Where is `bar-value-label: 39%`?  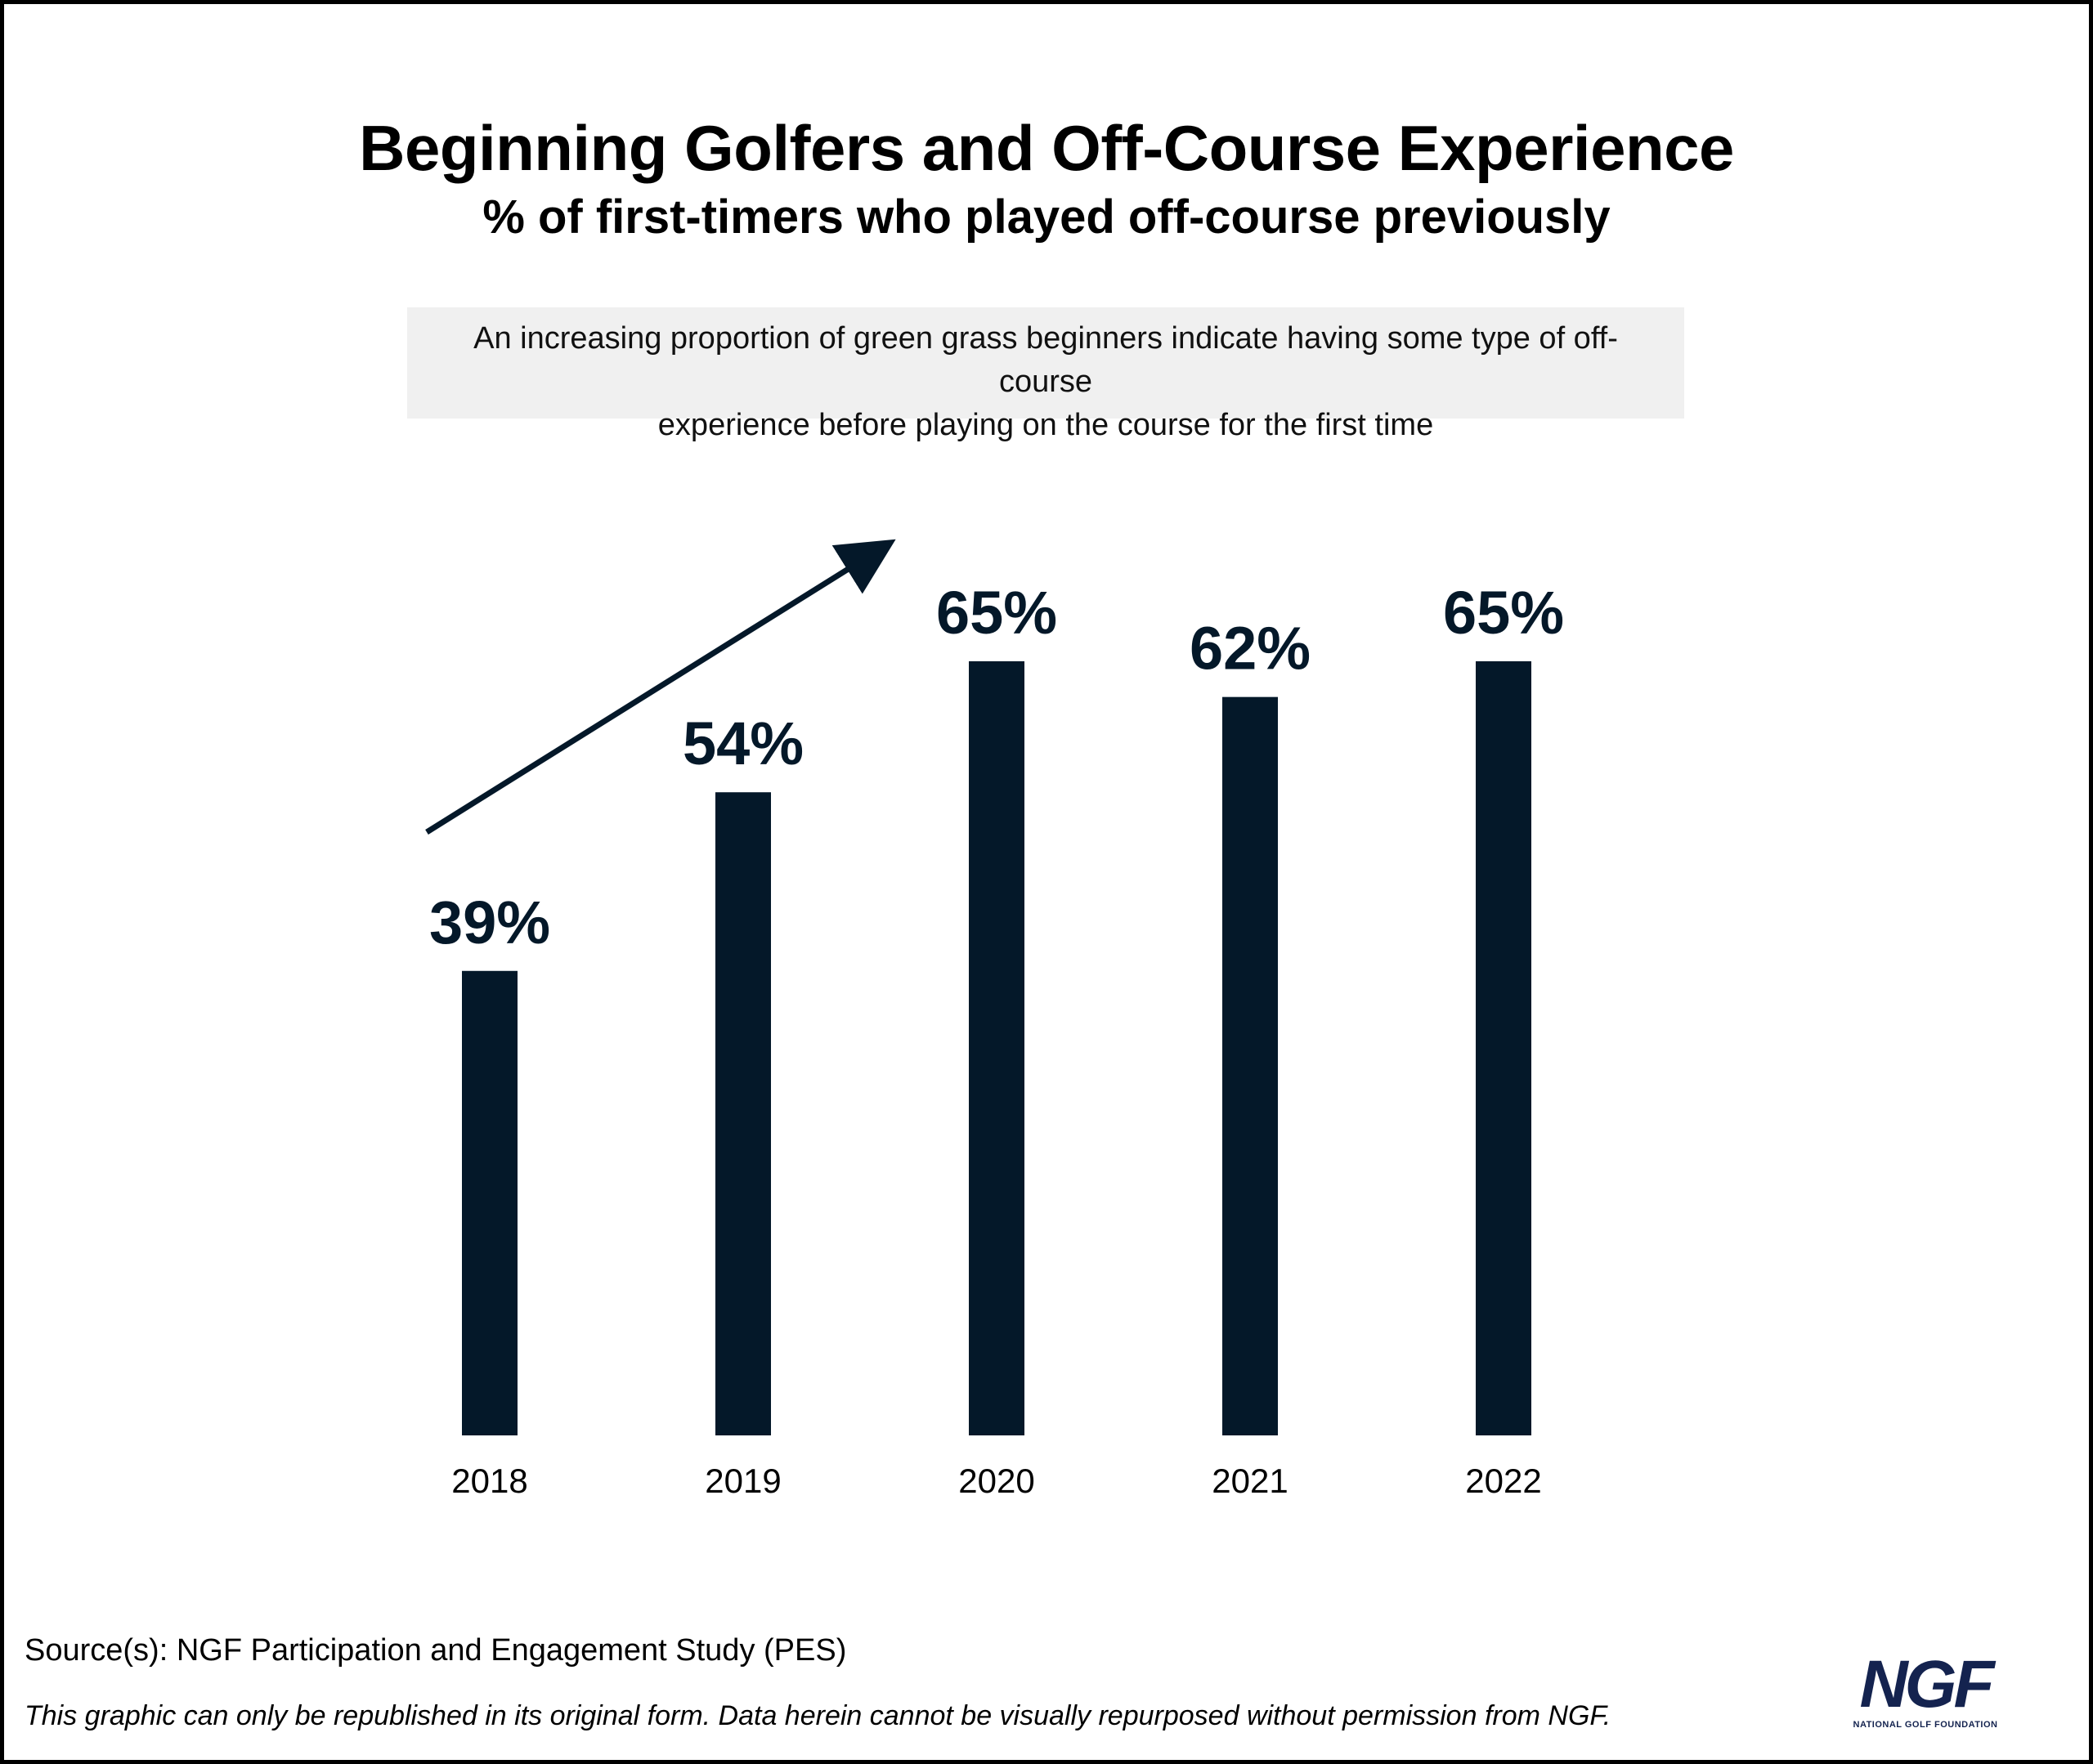
bar-value-label: 39% is located at coordinates (490, 922).